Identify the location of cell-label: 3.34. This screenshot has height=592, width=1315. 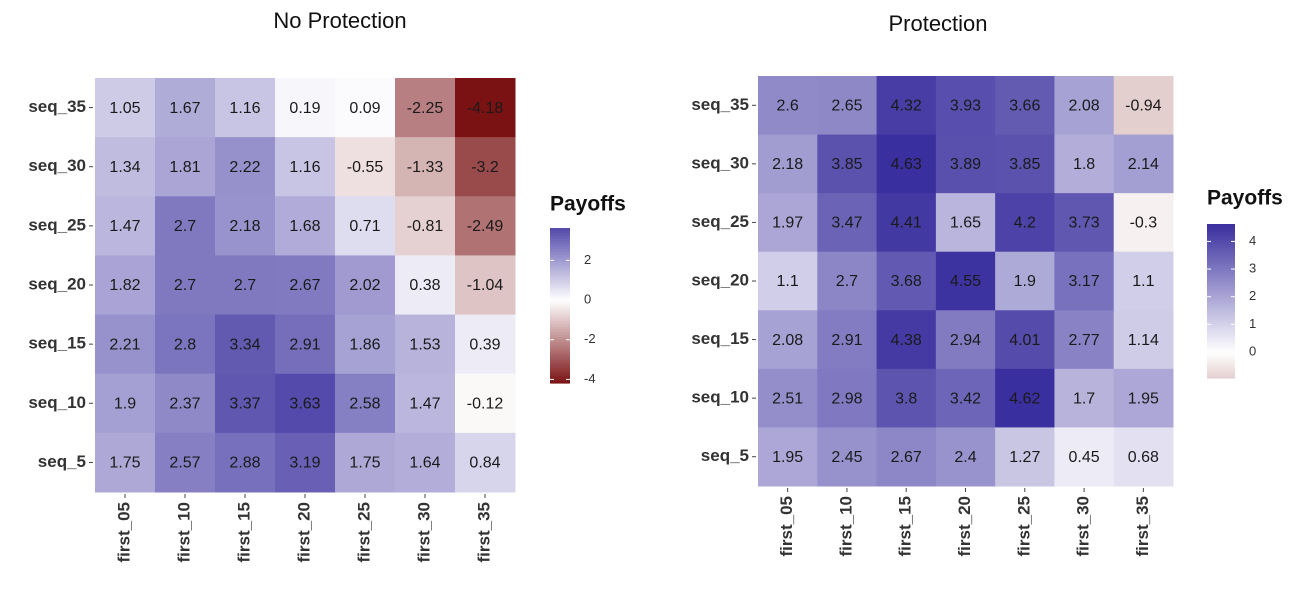
(244, 344).